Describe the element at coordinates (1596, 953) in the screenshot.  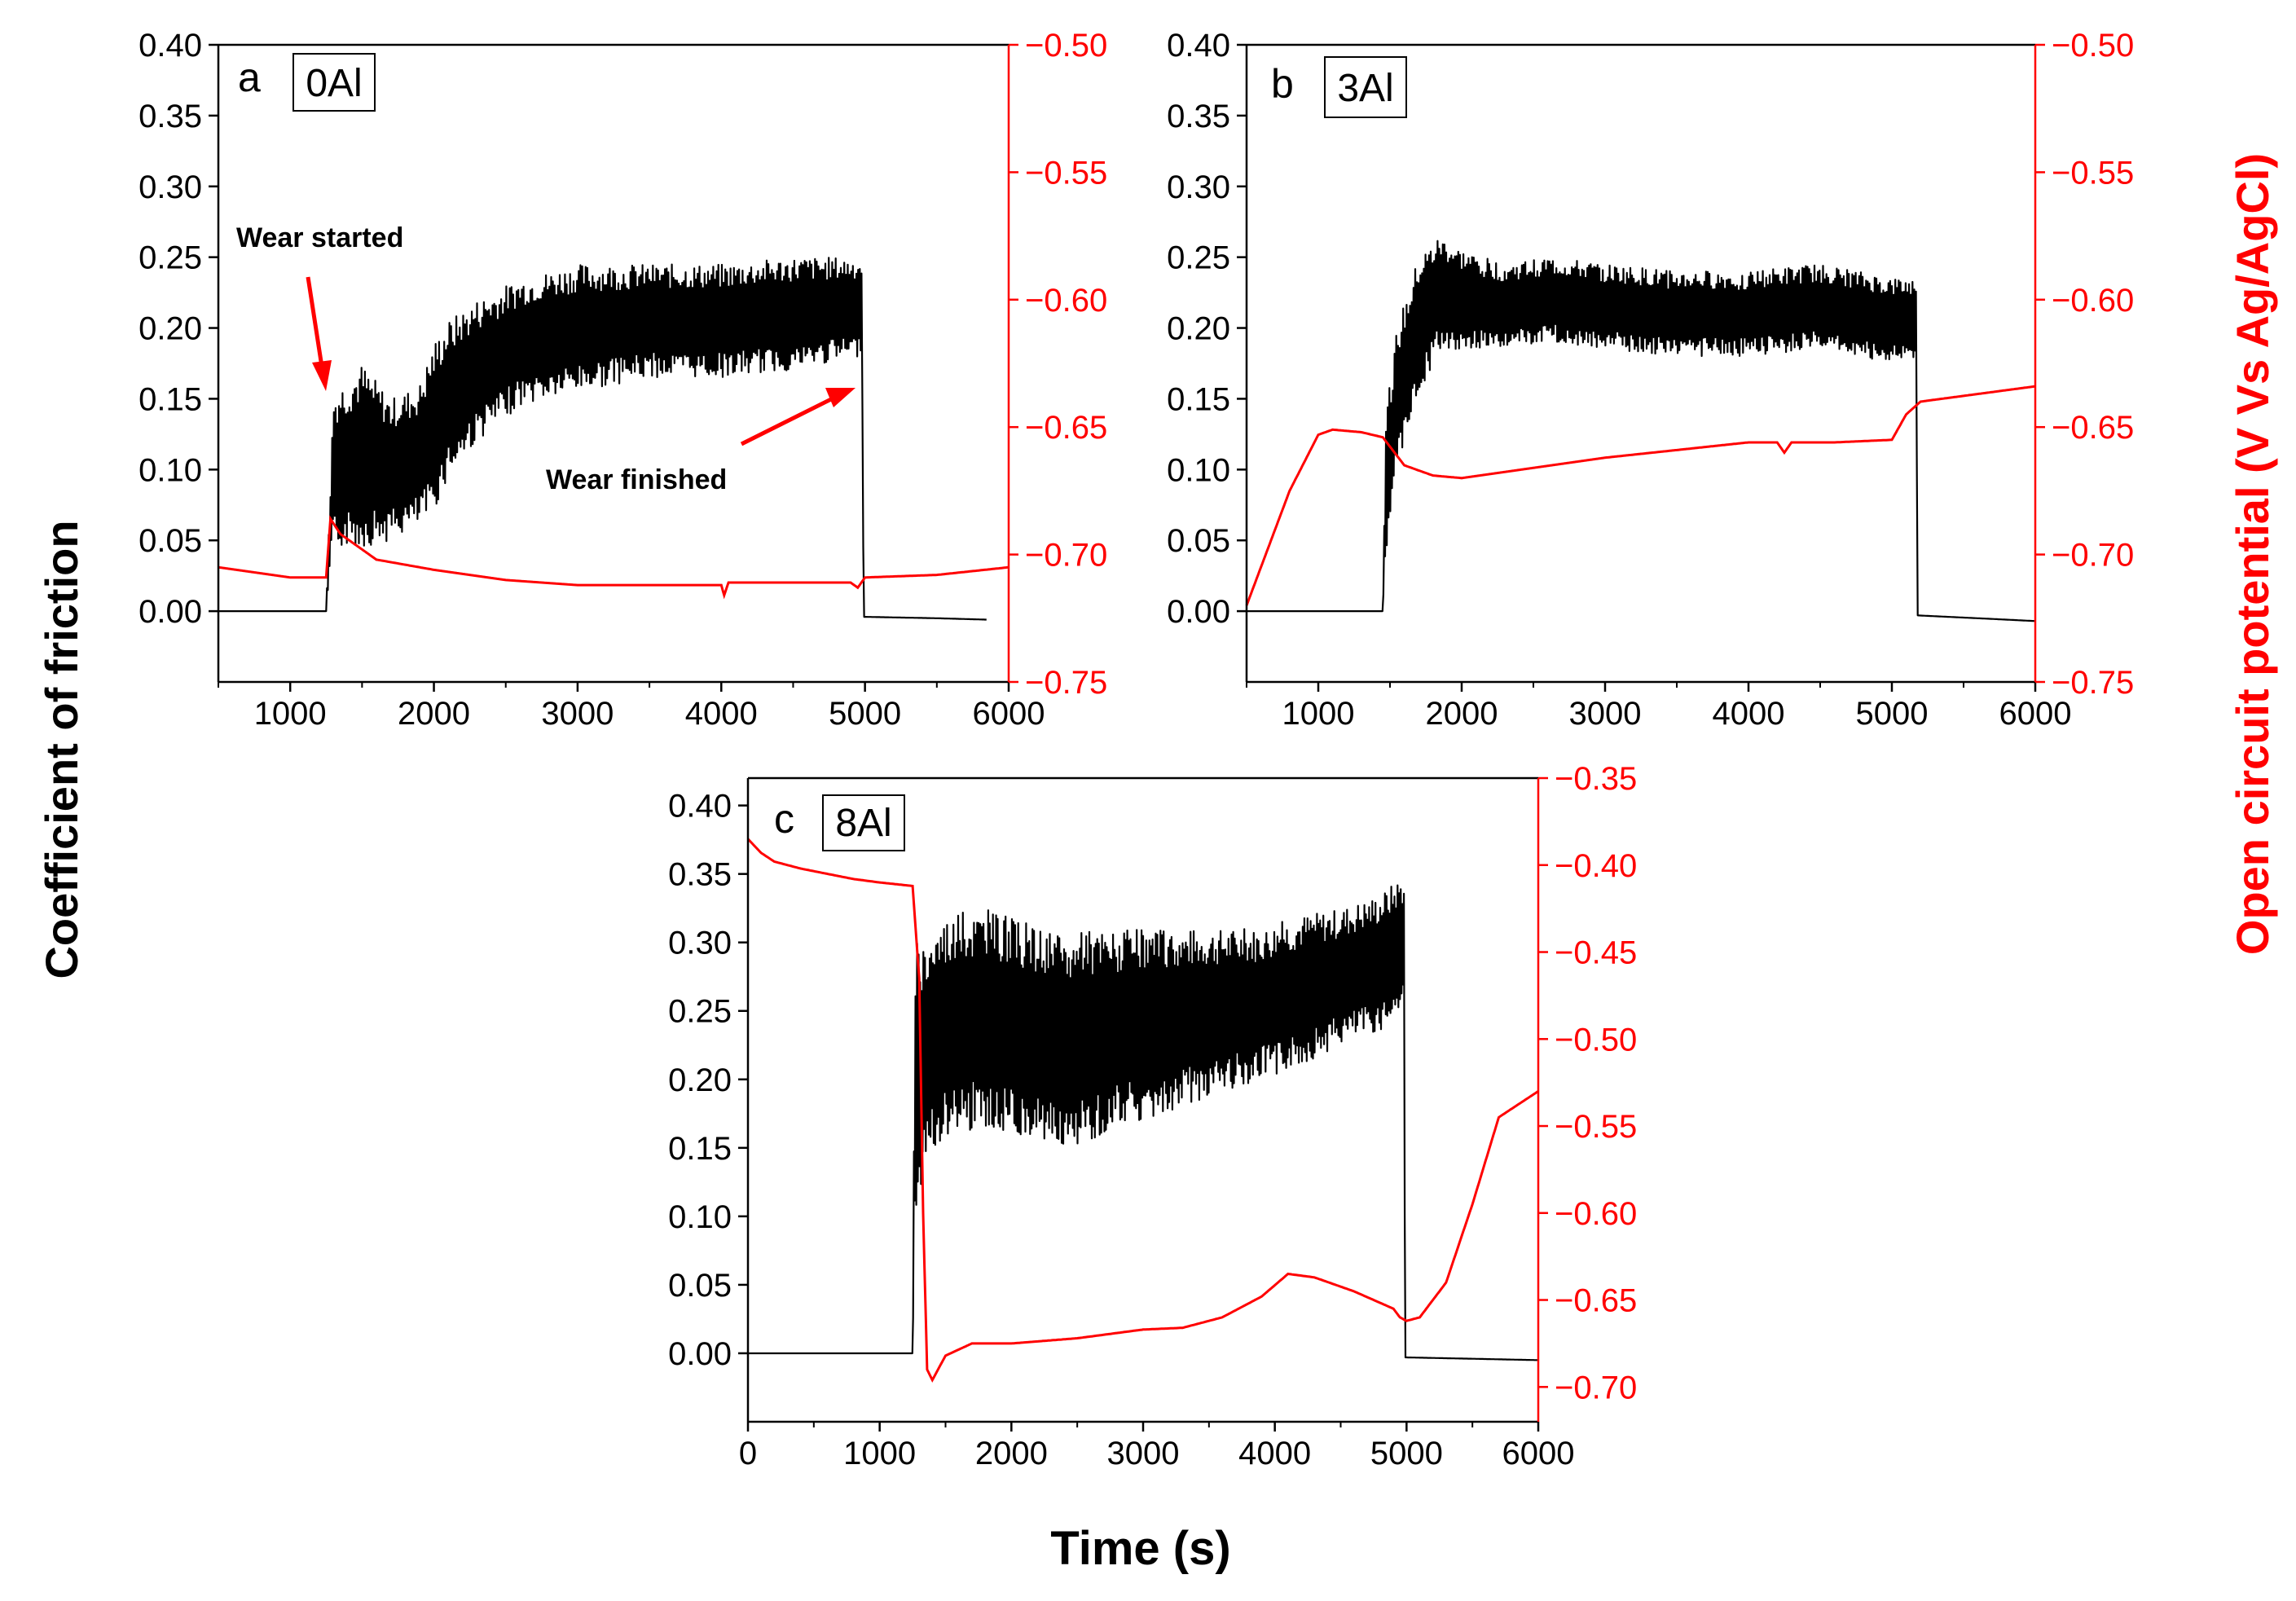
I see `y-right-tick-label: −0.45` at that location.